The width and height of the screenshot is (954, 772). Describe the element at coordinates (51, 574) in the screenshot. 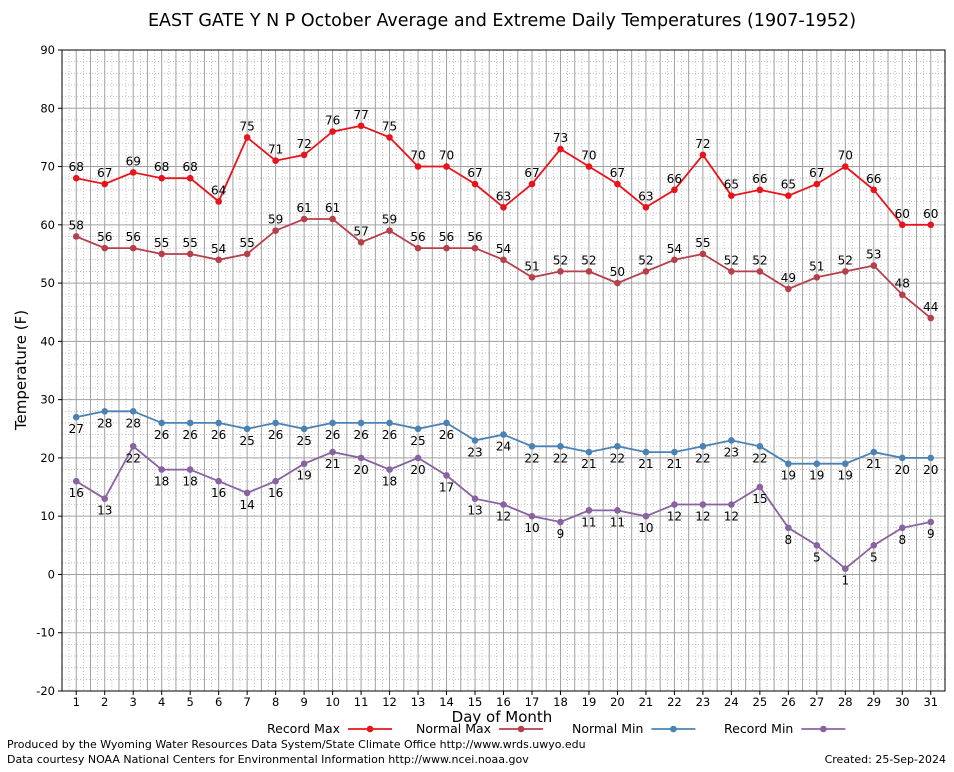

I see `y-tick-label: 0` at that location.